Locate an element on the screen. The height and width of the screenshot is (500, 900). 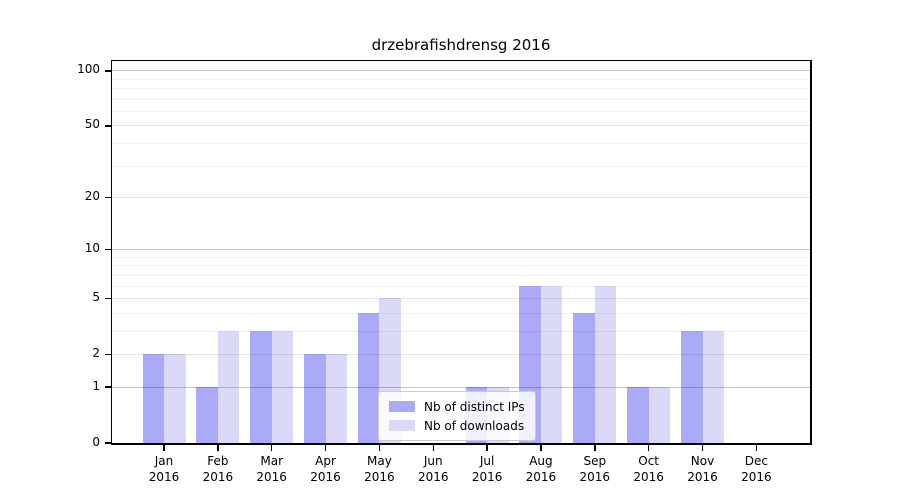
y-tick-label-5: 5 is located at coordinates (96, 296).